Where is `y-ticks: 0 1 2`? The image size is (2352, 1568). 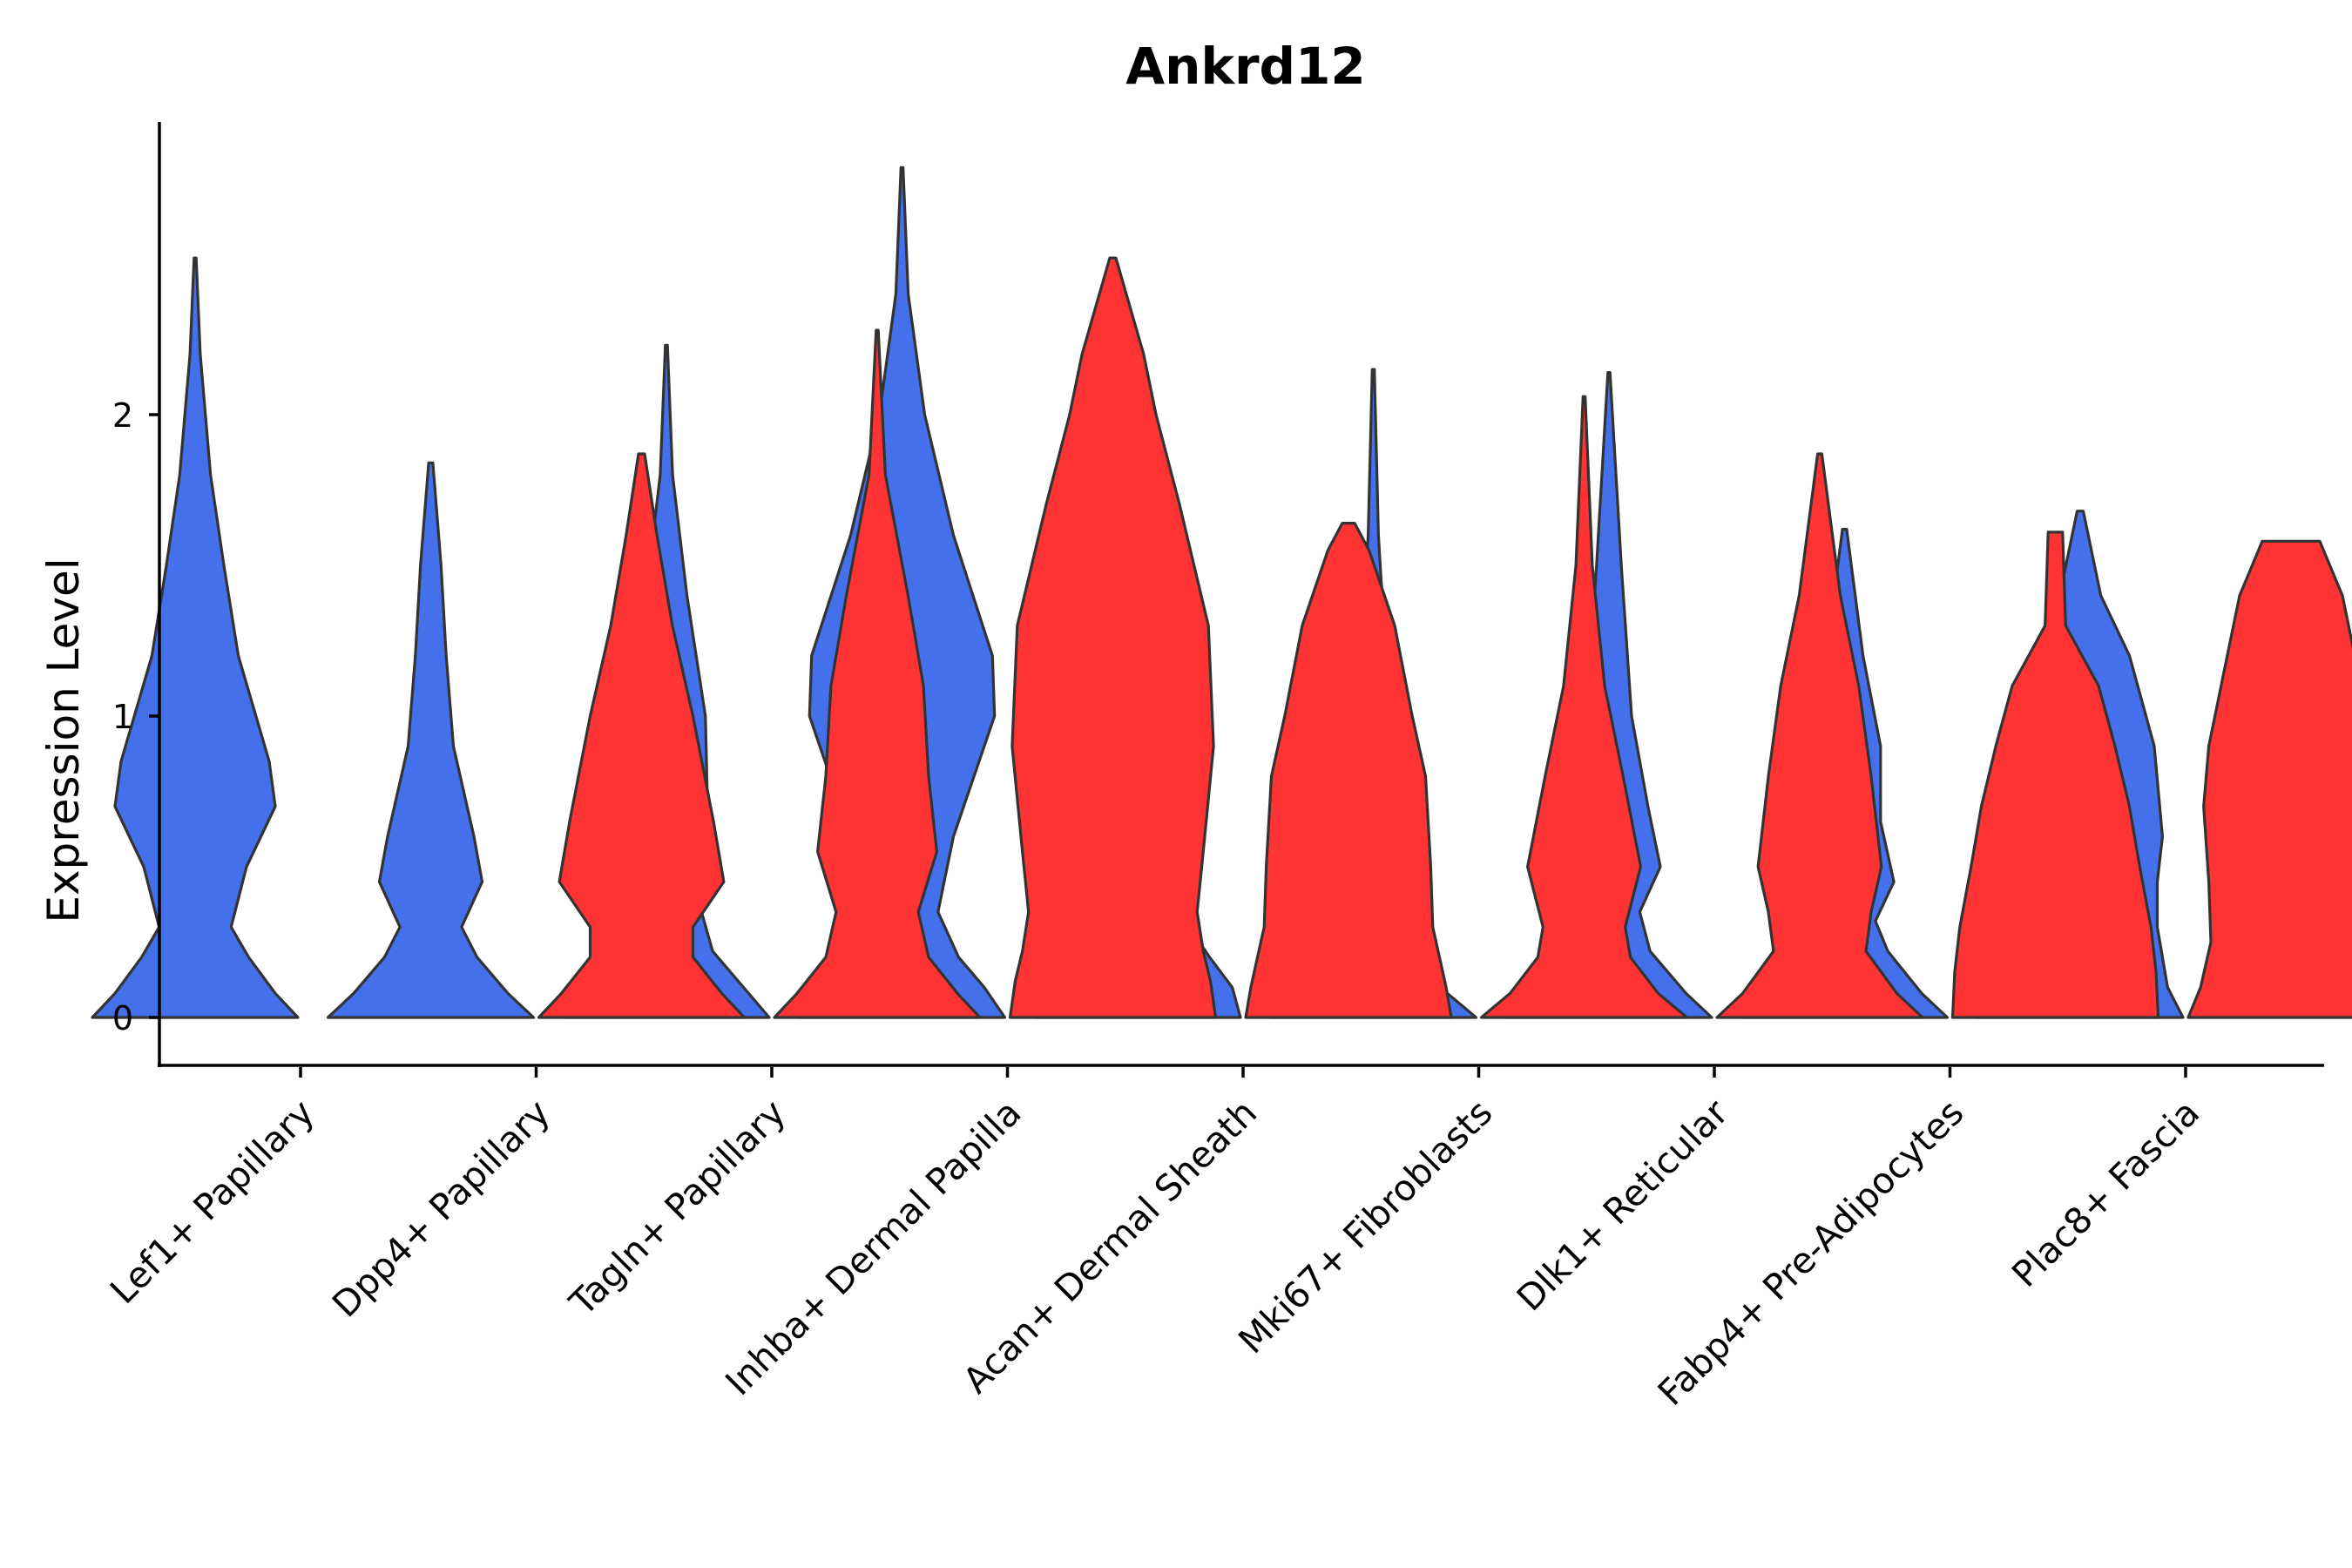
y-ticks: 0 1 2 is located at coordinates (135, 716).